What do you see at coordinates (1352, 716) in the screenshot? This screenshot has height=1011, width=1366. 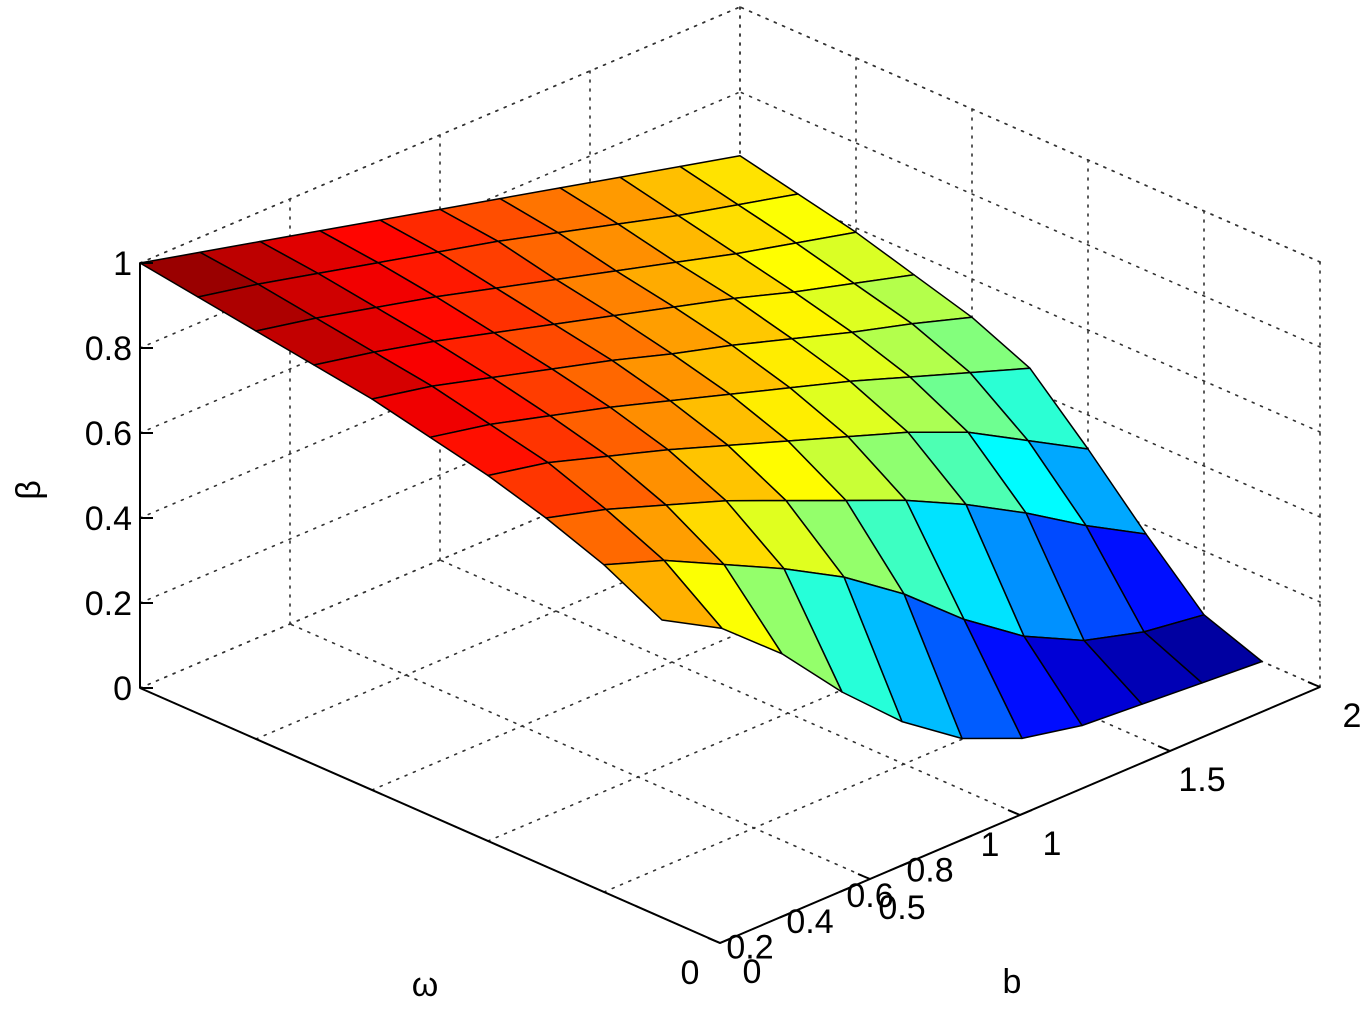 I see `x-tick-label: 2` at bounding box center [1352, 716].